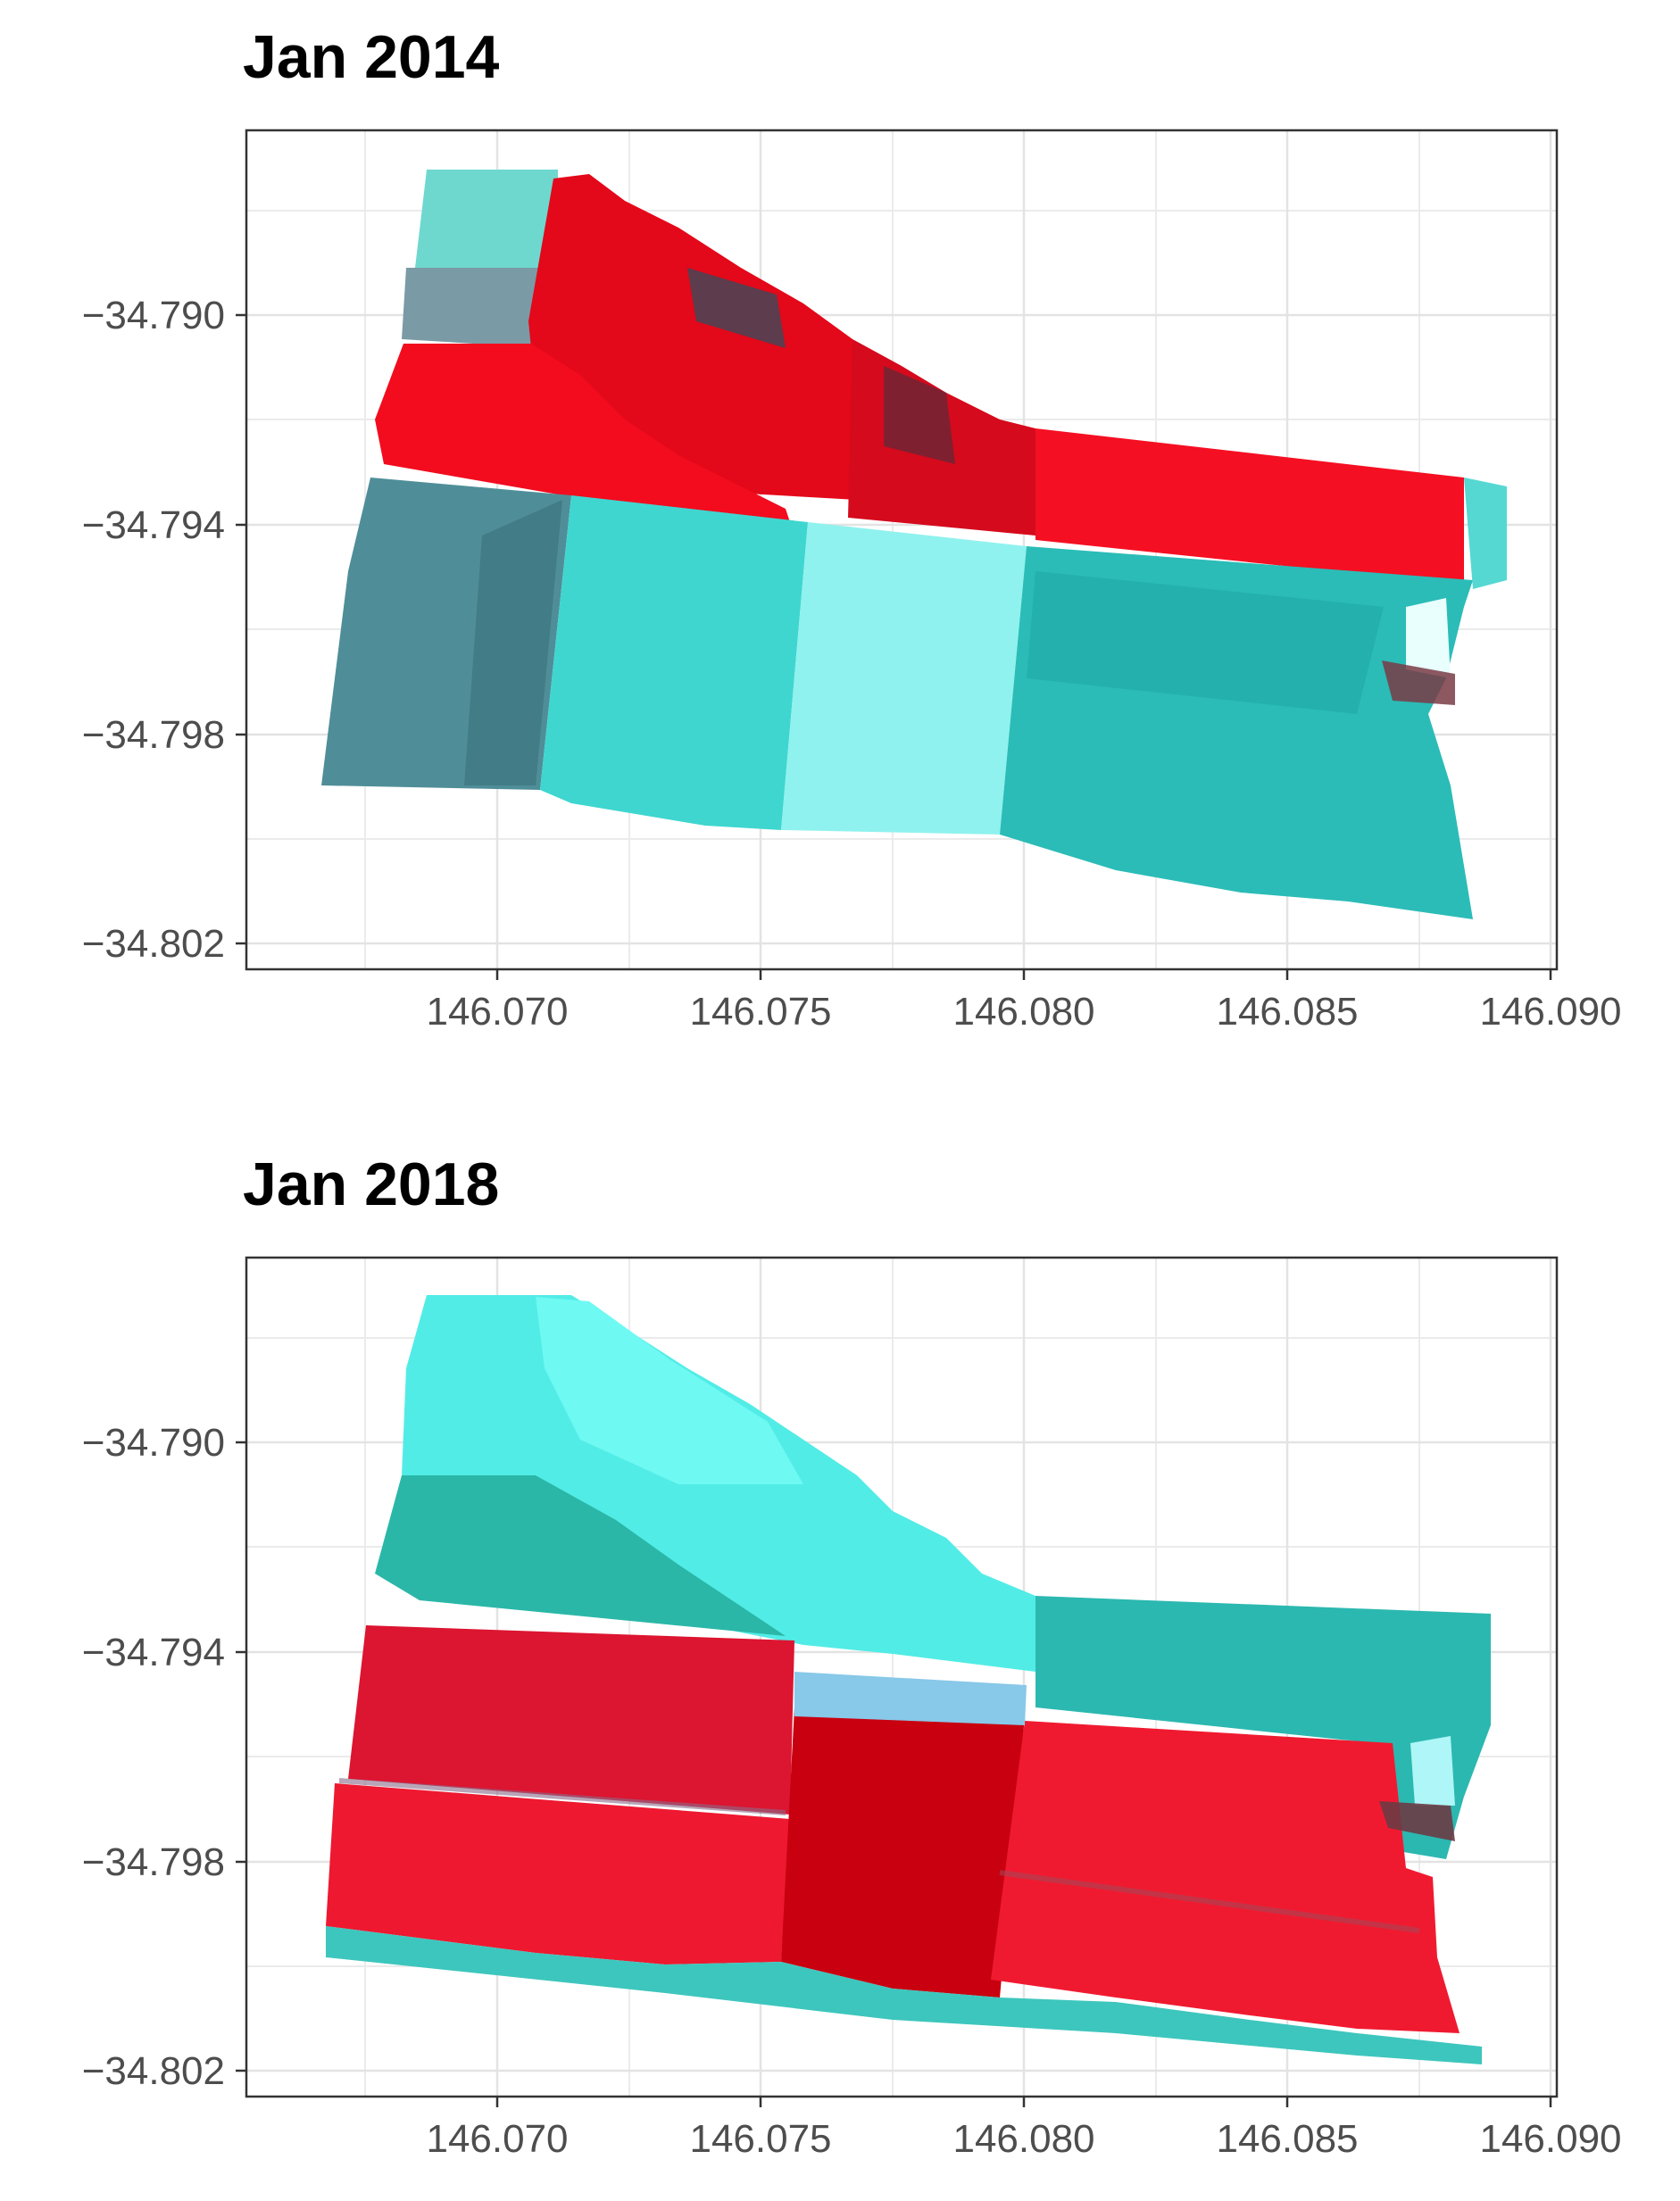 The image size is (1680, 2201). What do you see at coordinates (584, 440) in the screenshot?
I see `field-red-west` at bounding box center [584, 440].